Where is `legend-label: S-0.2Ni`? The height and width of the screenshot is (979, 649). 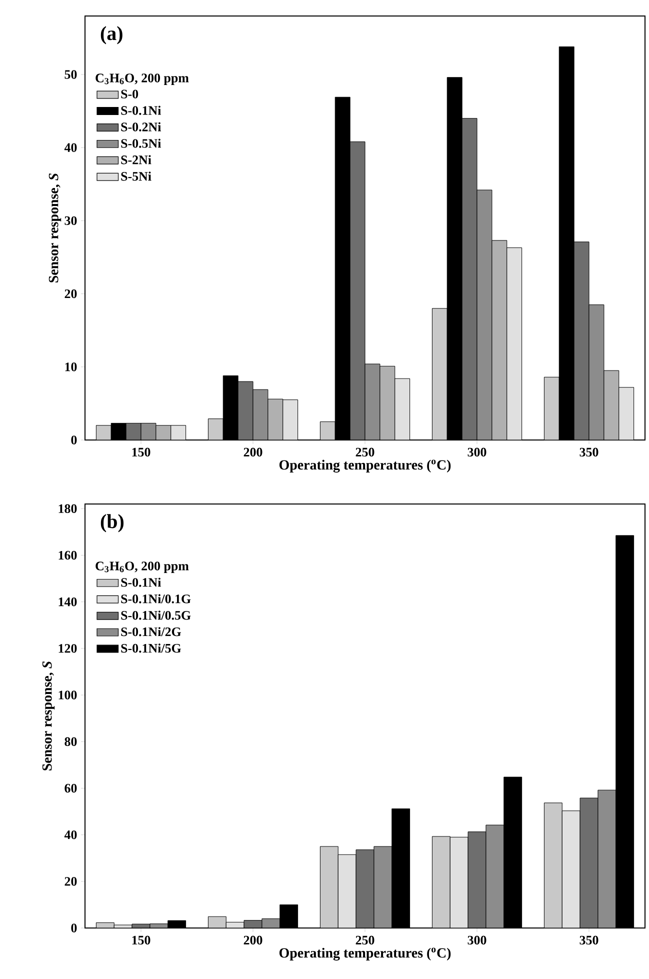 legend-label: S-0.2Ni is located at coordinates (141, 127).